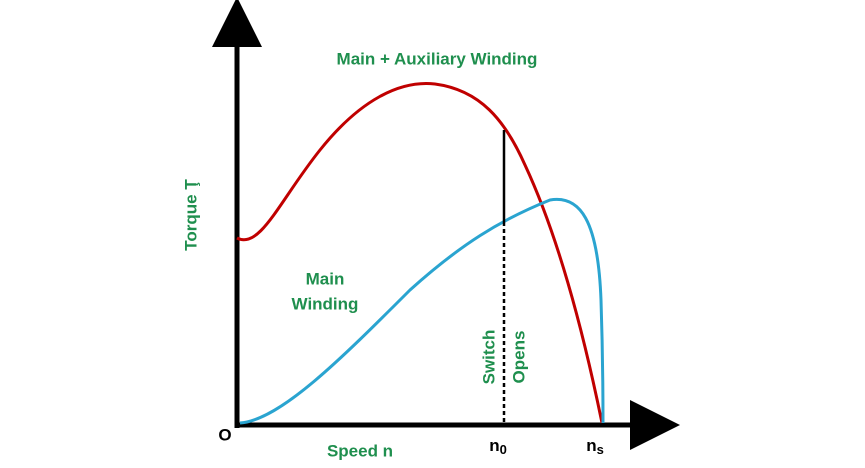 This screenshot has width=865, height=468. What do you see at coordinates (437, 58) in the screenshot?
I see `title: Main + Auxiliary Winding` at bounding box center [437, 58].